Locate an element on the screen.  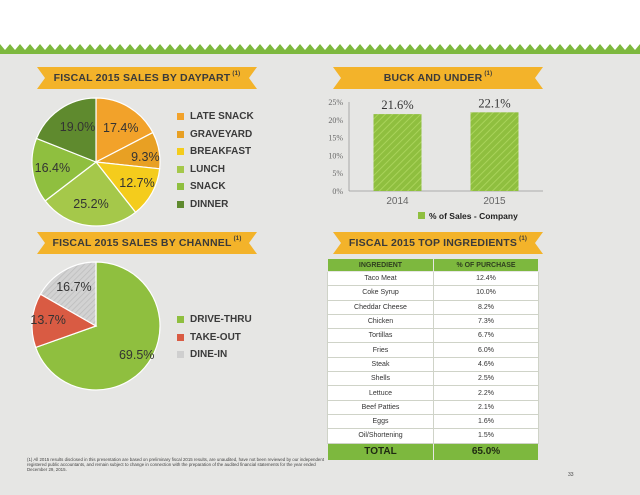
legend-label: TAKE-OUT is located at coordinates (215, 337).